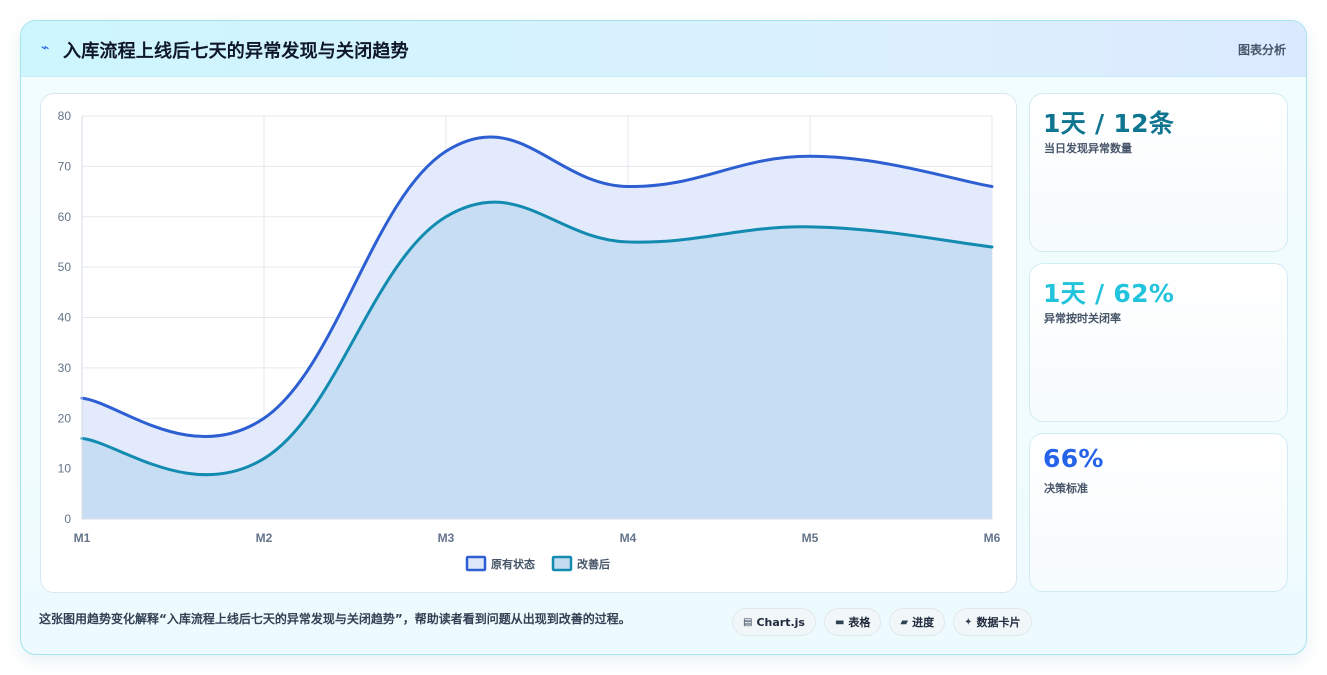  Describe the element at coordinates (264, 538) in the screenshot. I see `x-tick-label: M2` at that location.